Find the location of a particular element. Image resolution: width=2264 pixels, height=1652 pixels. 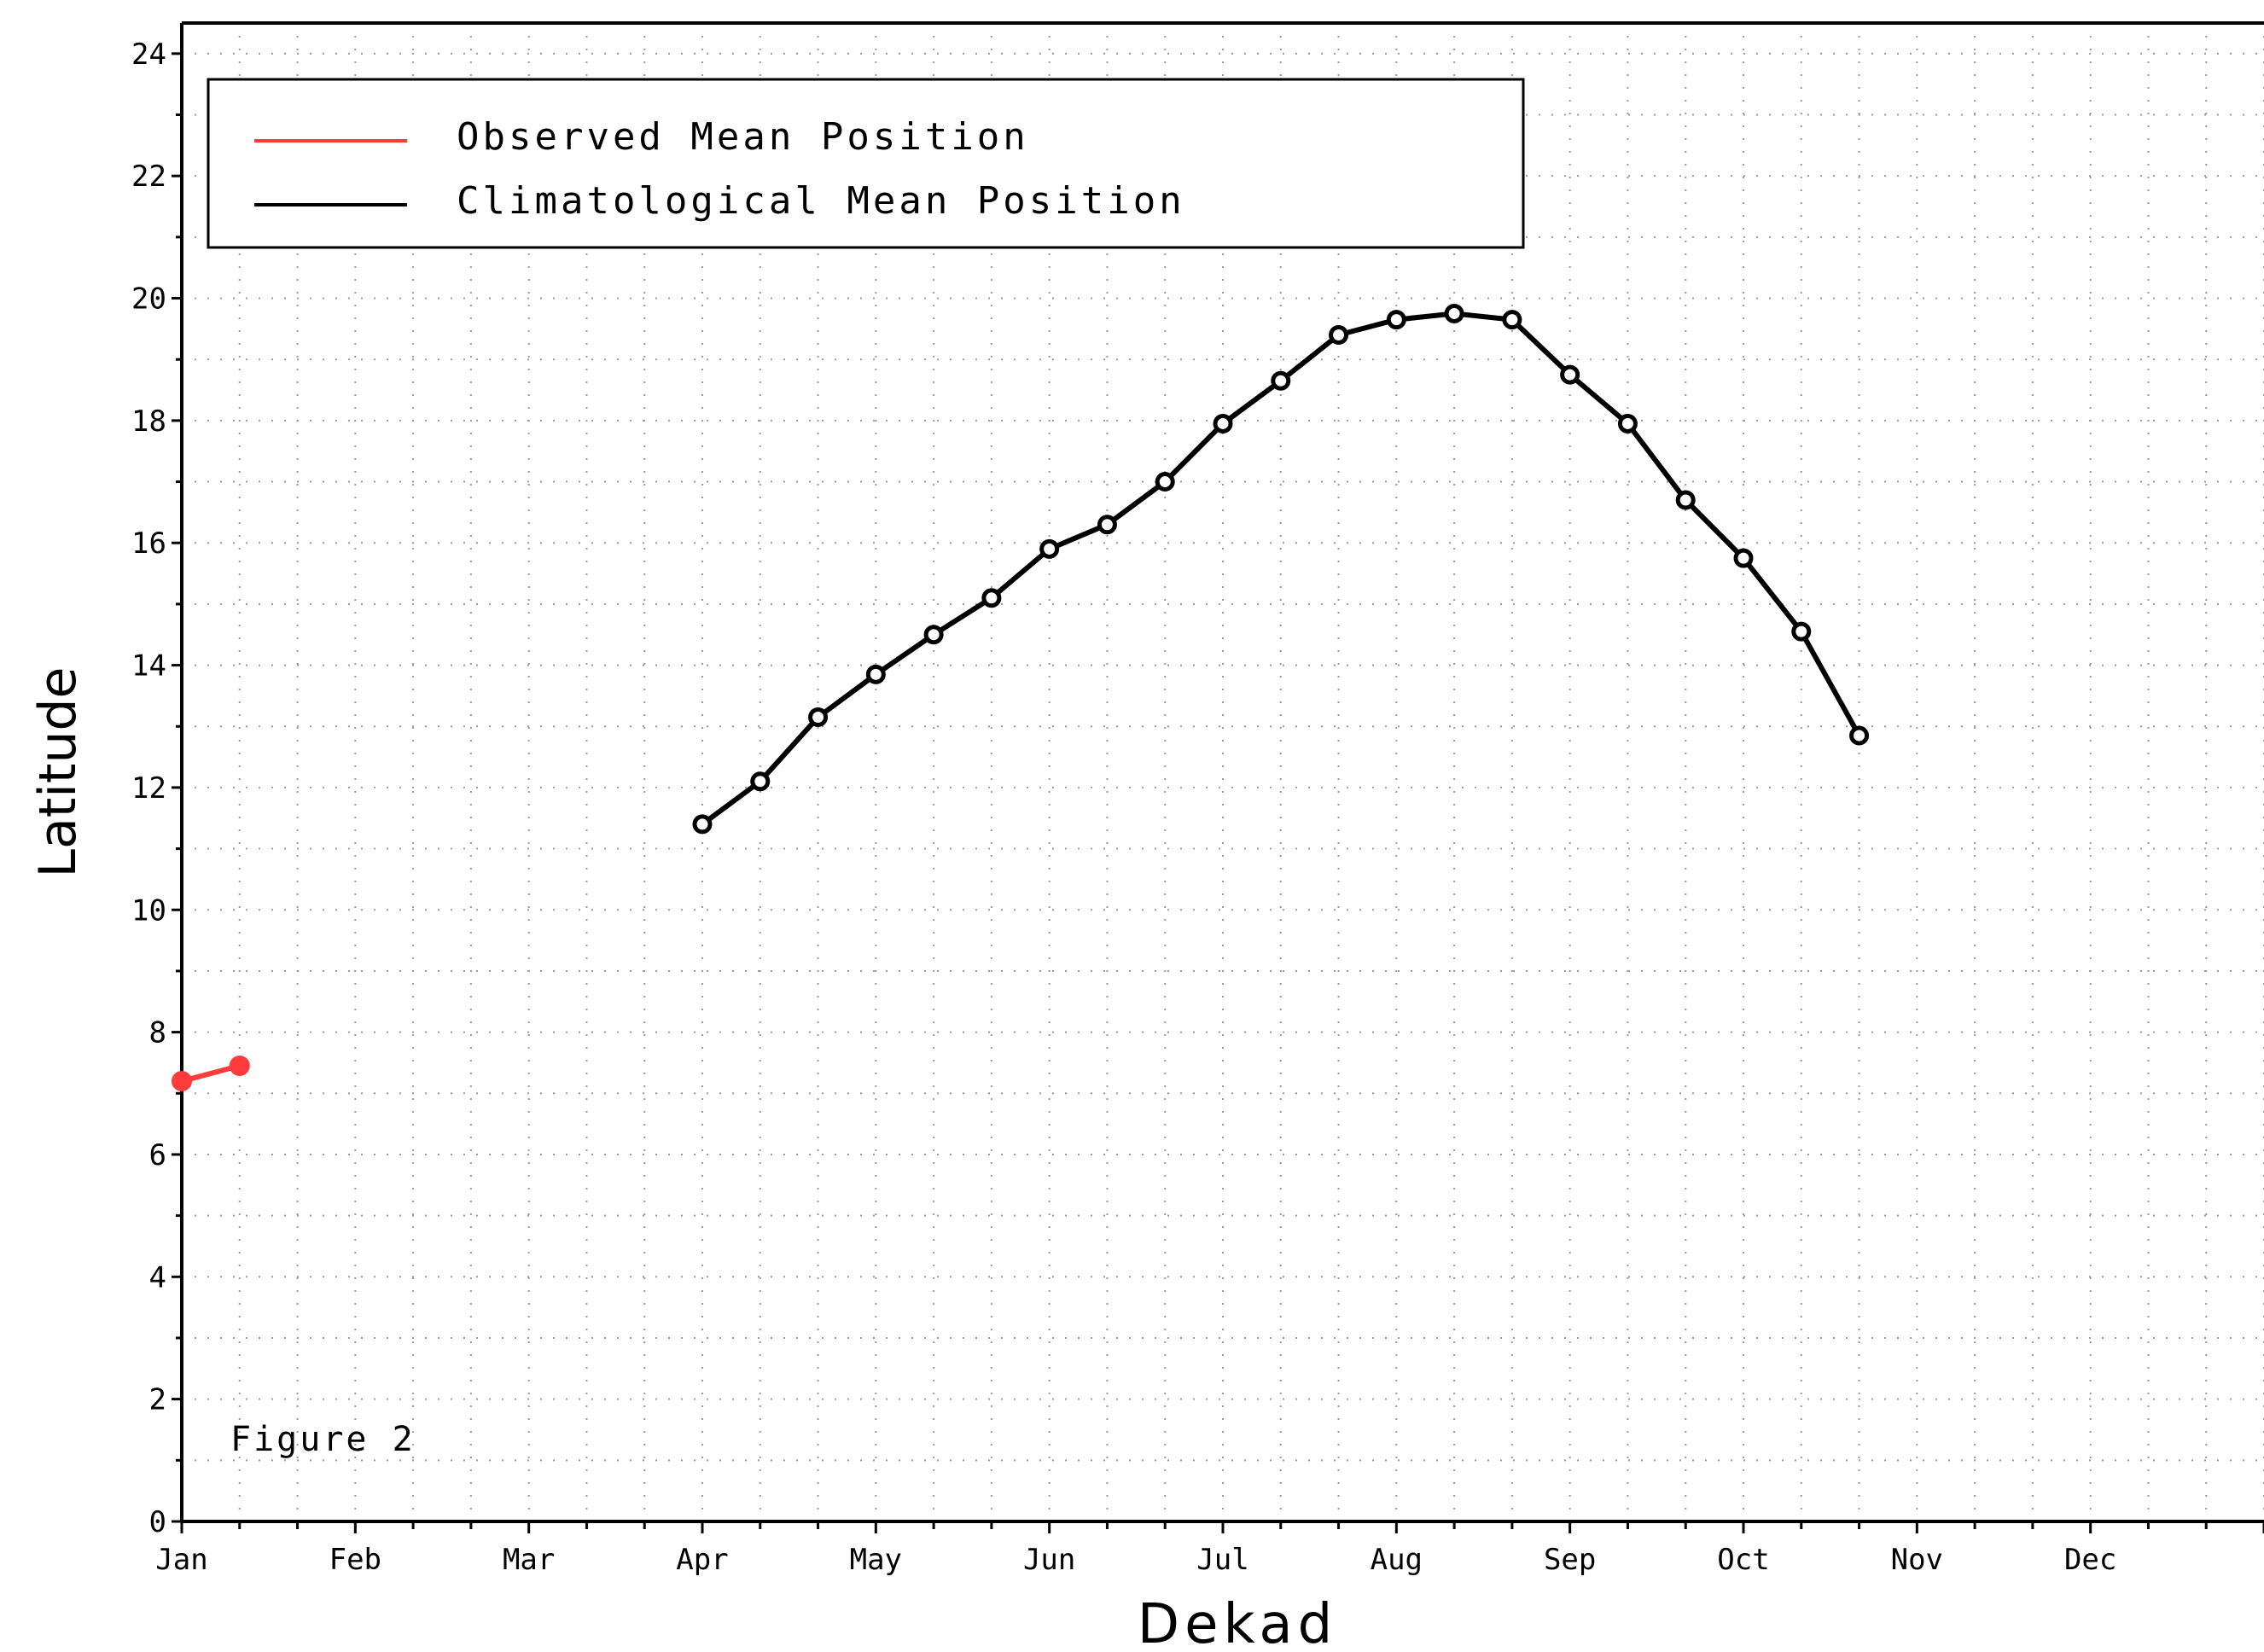

legend-box is located at coordinates (866, 163).